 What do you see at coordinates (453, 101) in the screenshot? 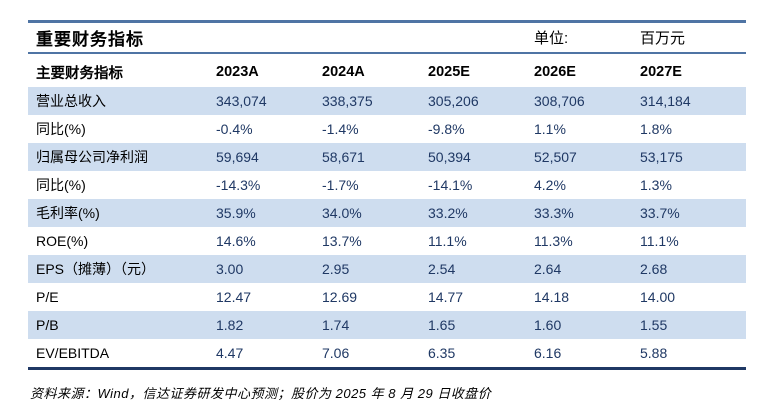
I see `row-value: 305,206` at bounding box center [453, 101].